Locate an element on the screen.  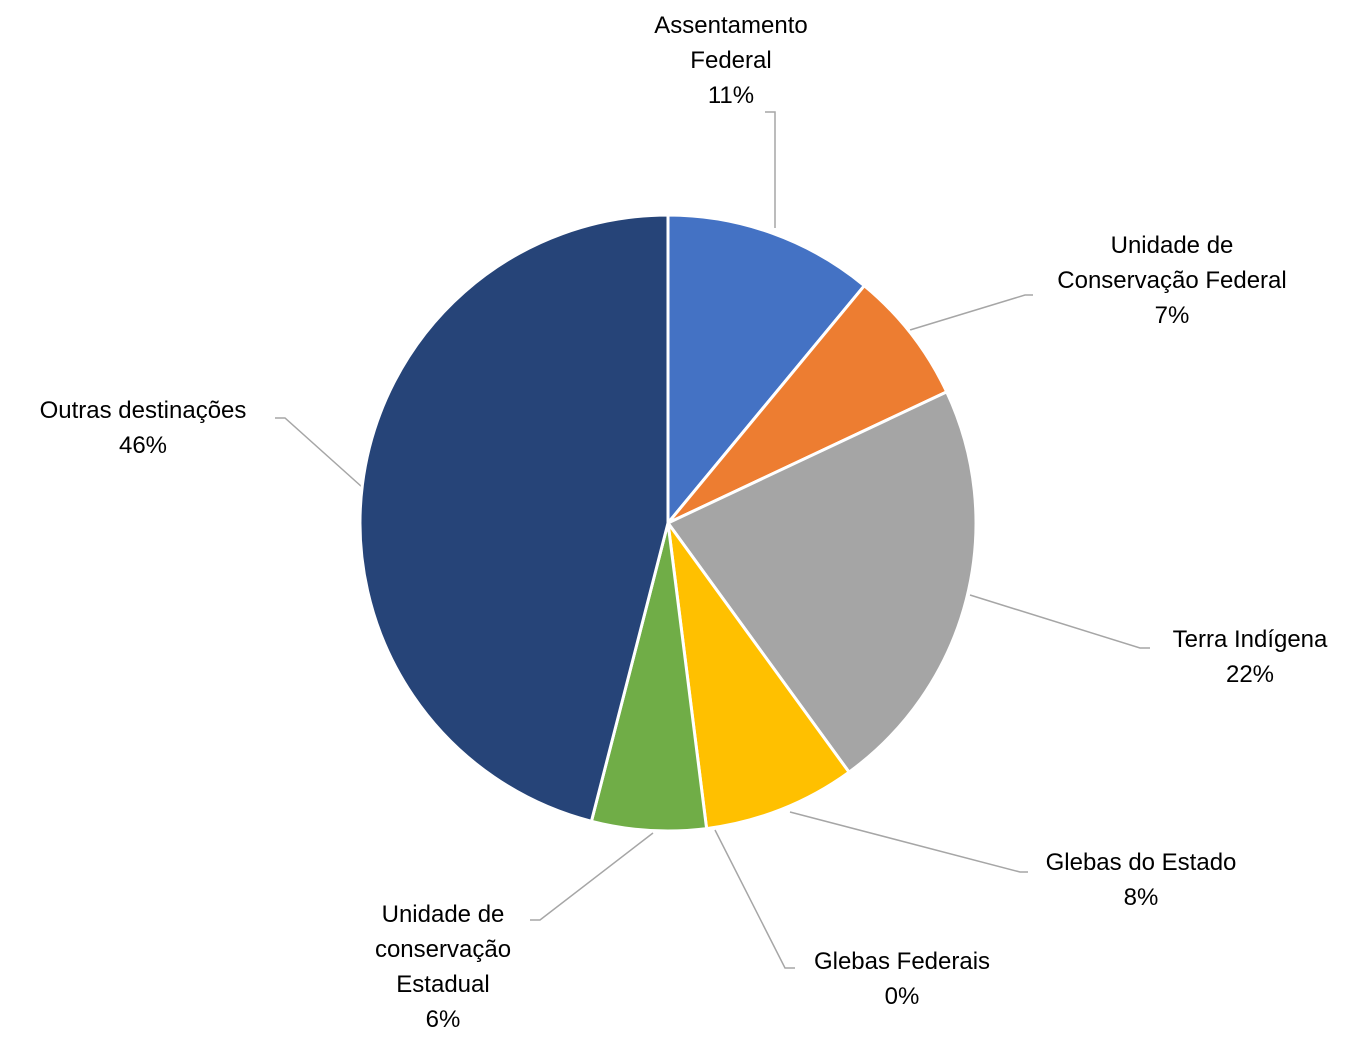
value-label: 46% is located at coordinates (143, 445).